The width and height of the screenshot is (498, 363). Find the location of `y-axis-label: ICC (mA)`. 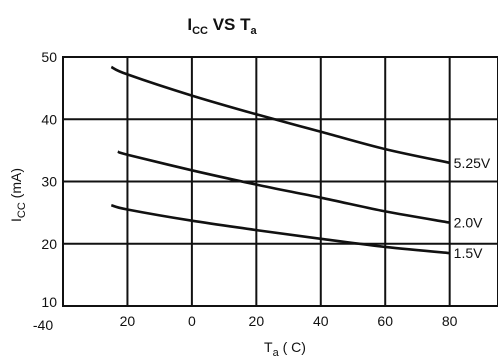

y-axis-label: ICC (mA) is located at coordinates (18, 195).